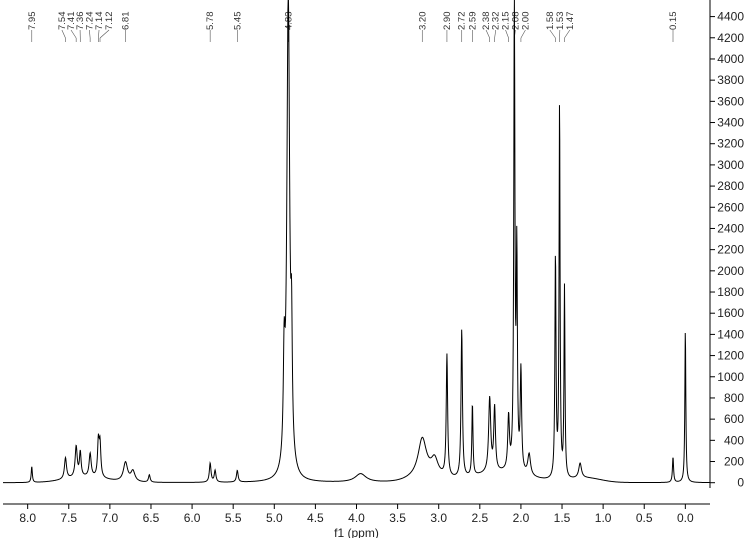  I want to click on y-tick-label: 0, so click(740, 483).